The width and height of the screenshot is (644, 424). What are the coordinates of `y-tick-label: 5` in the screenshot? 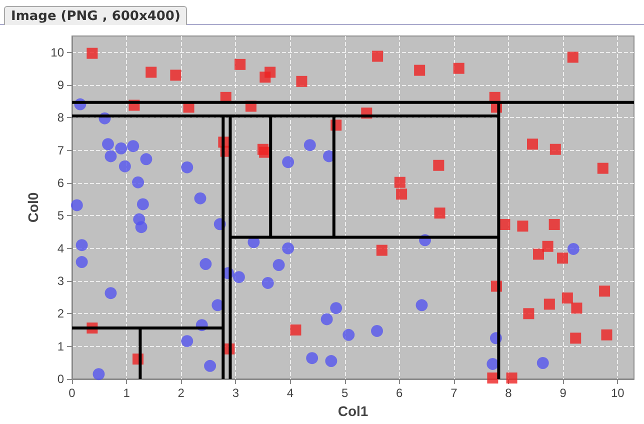 It's located at (60, 215).